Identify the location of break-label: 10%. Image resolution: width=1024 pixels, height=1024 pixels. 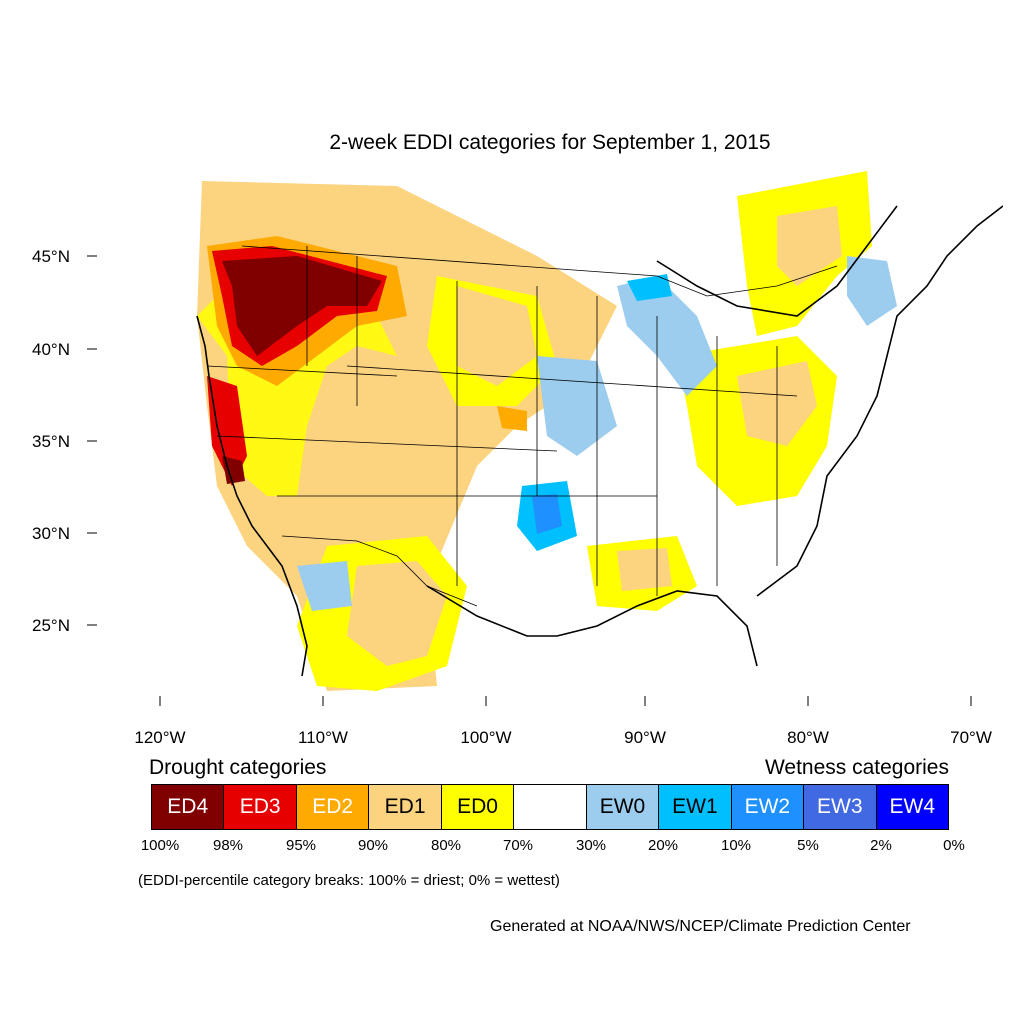
(736, 845).